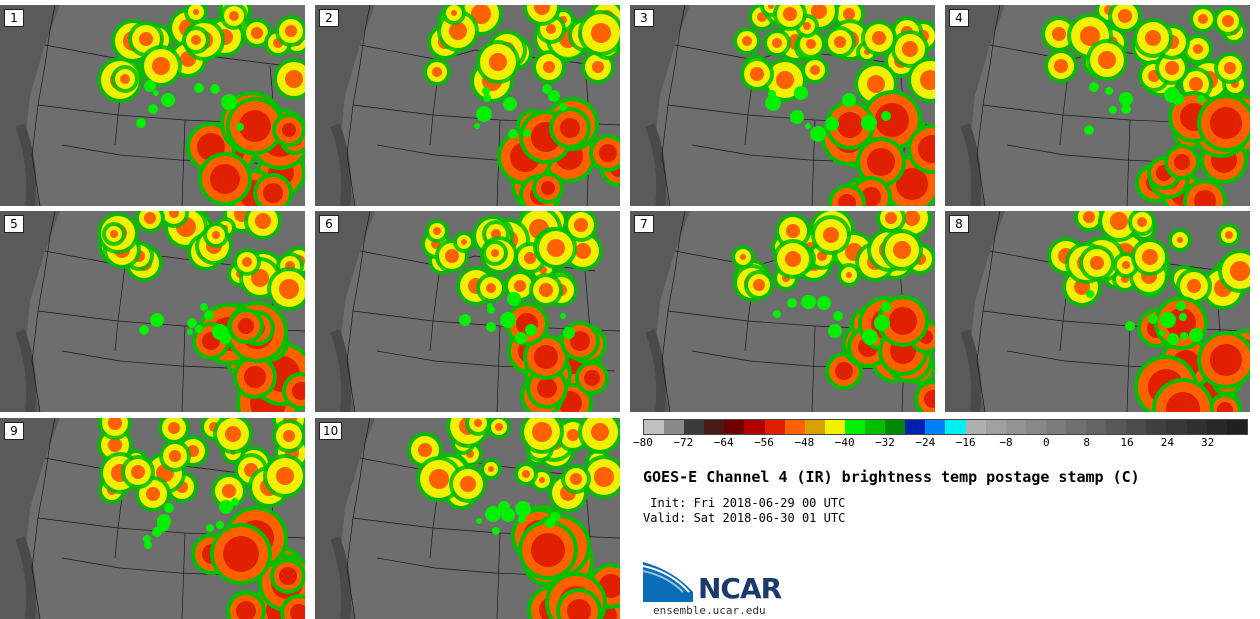 The image size is (1260, 619). Describe the element at coordinates (782, 311) in the screenshot. I see `postage-stamp-panel: 7` at that location.